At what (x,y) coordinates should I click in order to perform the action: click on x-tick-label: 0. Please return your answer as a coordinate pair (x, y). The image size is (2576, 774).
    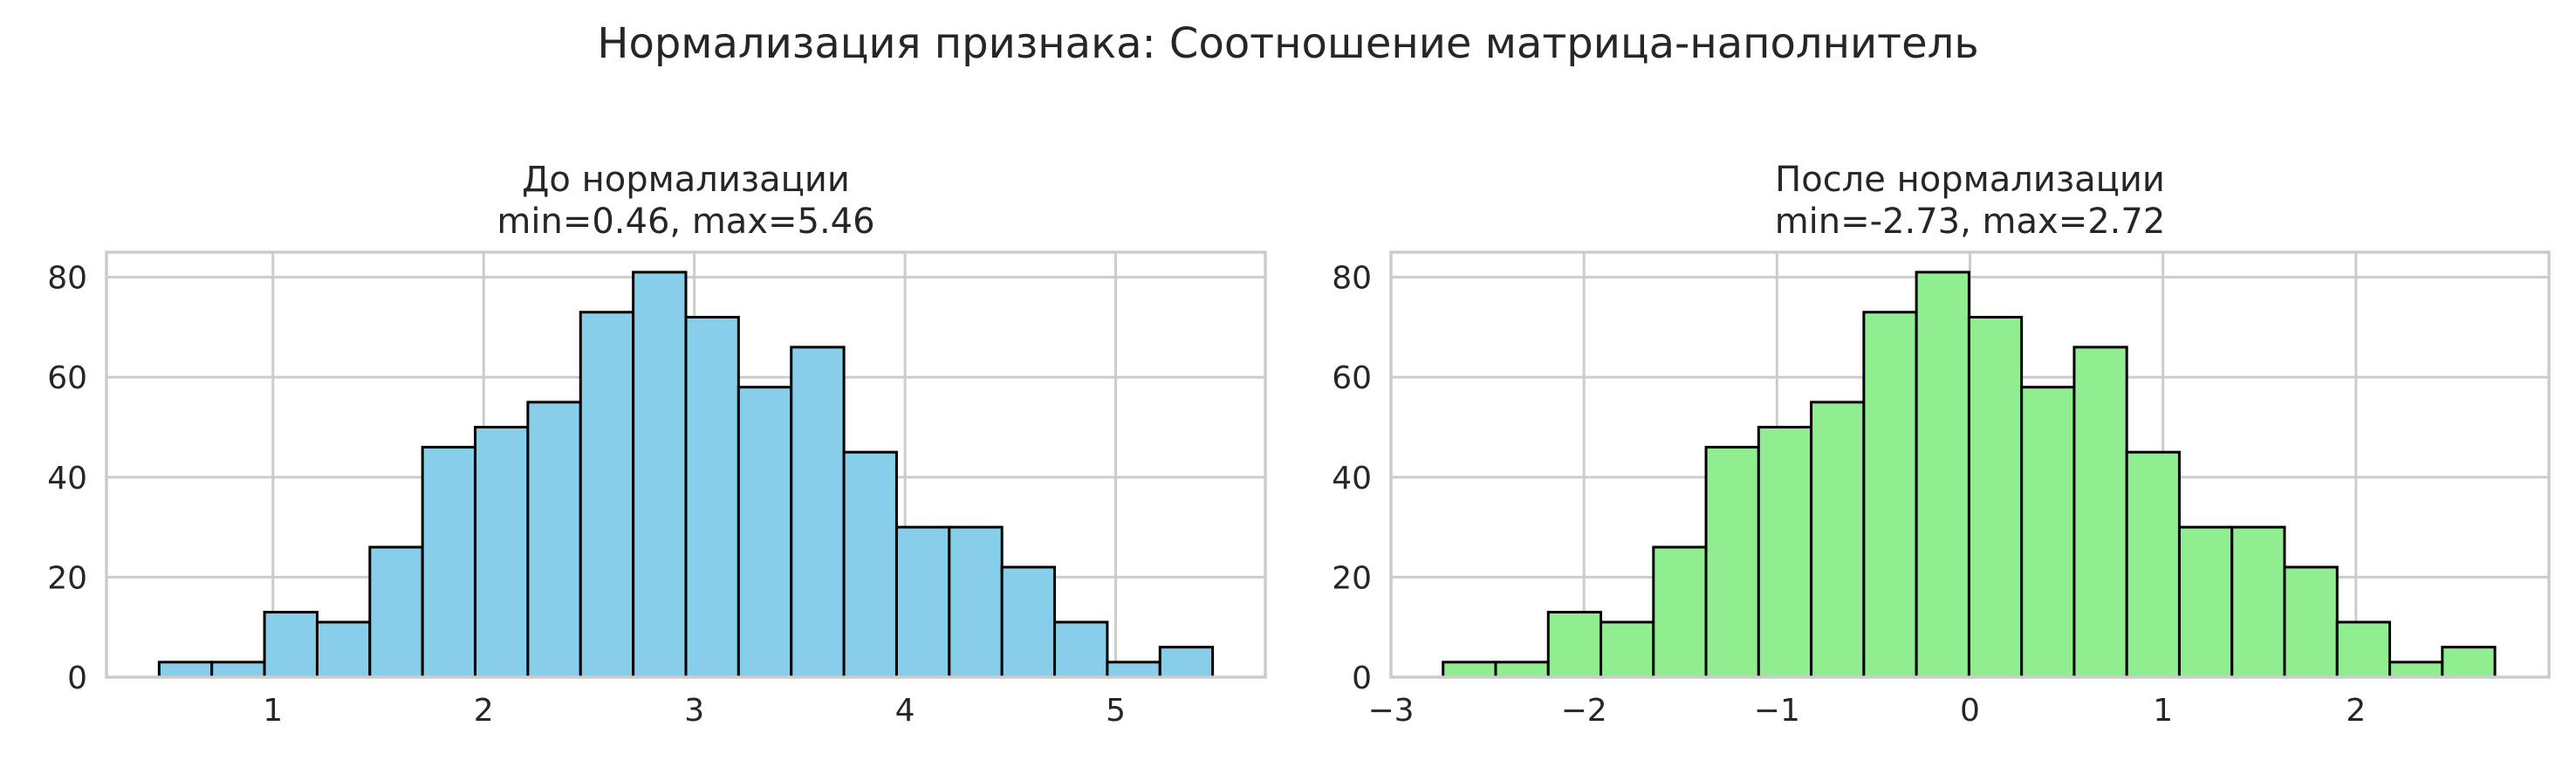
    Looking at the image, I should click on (1970, 711).